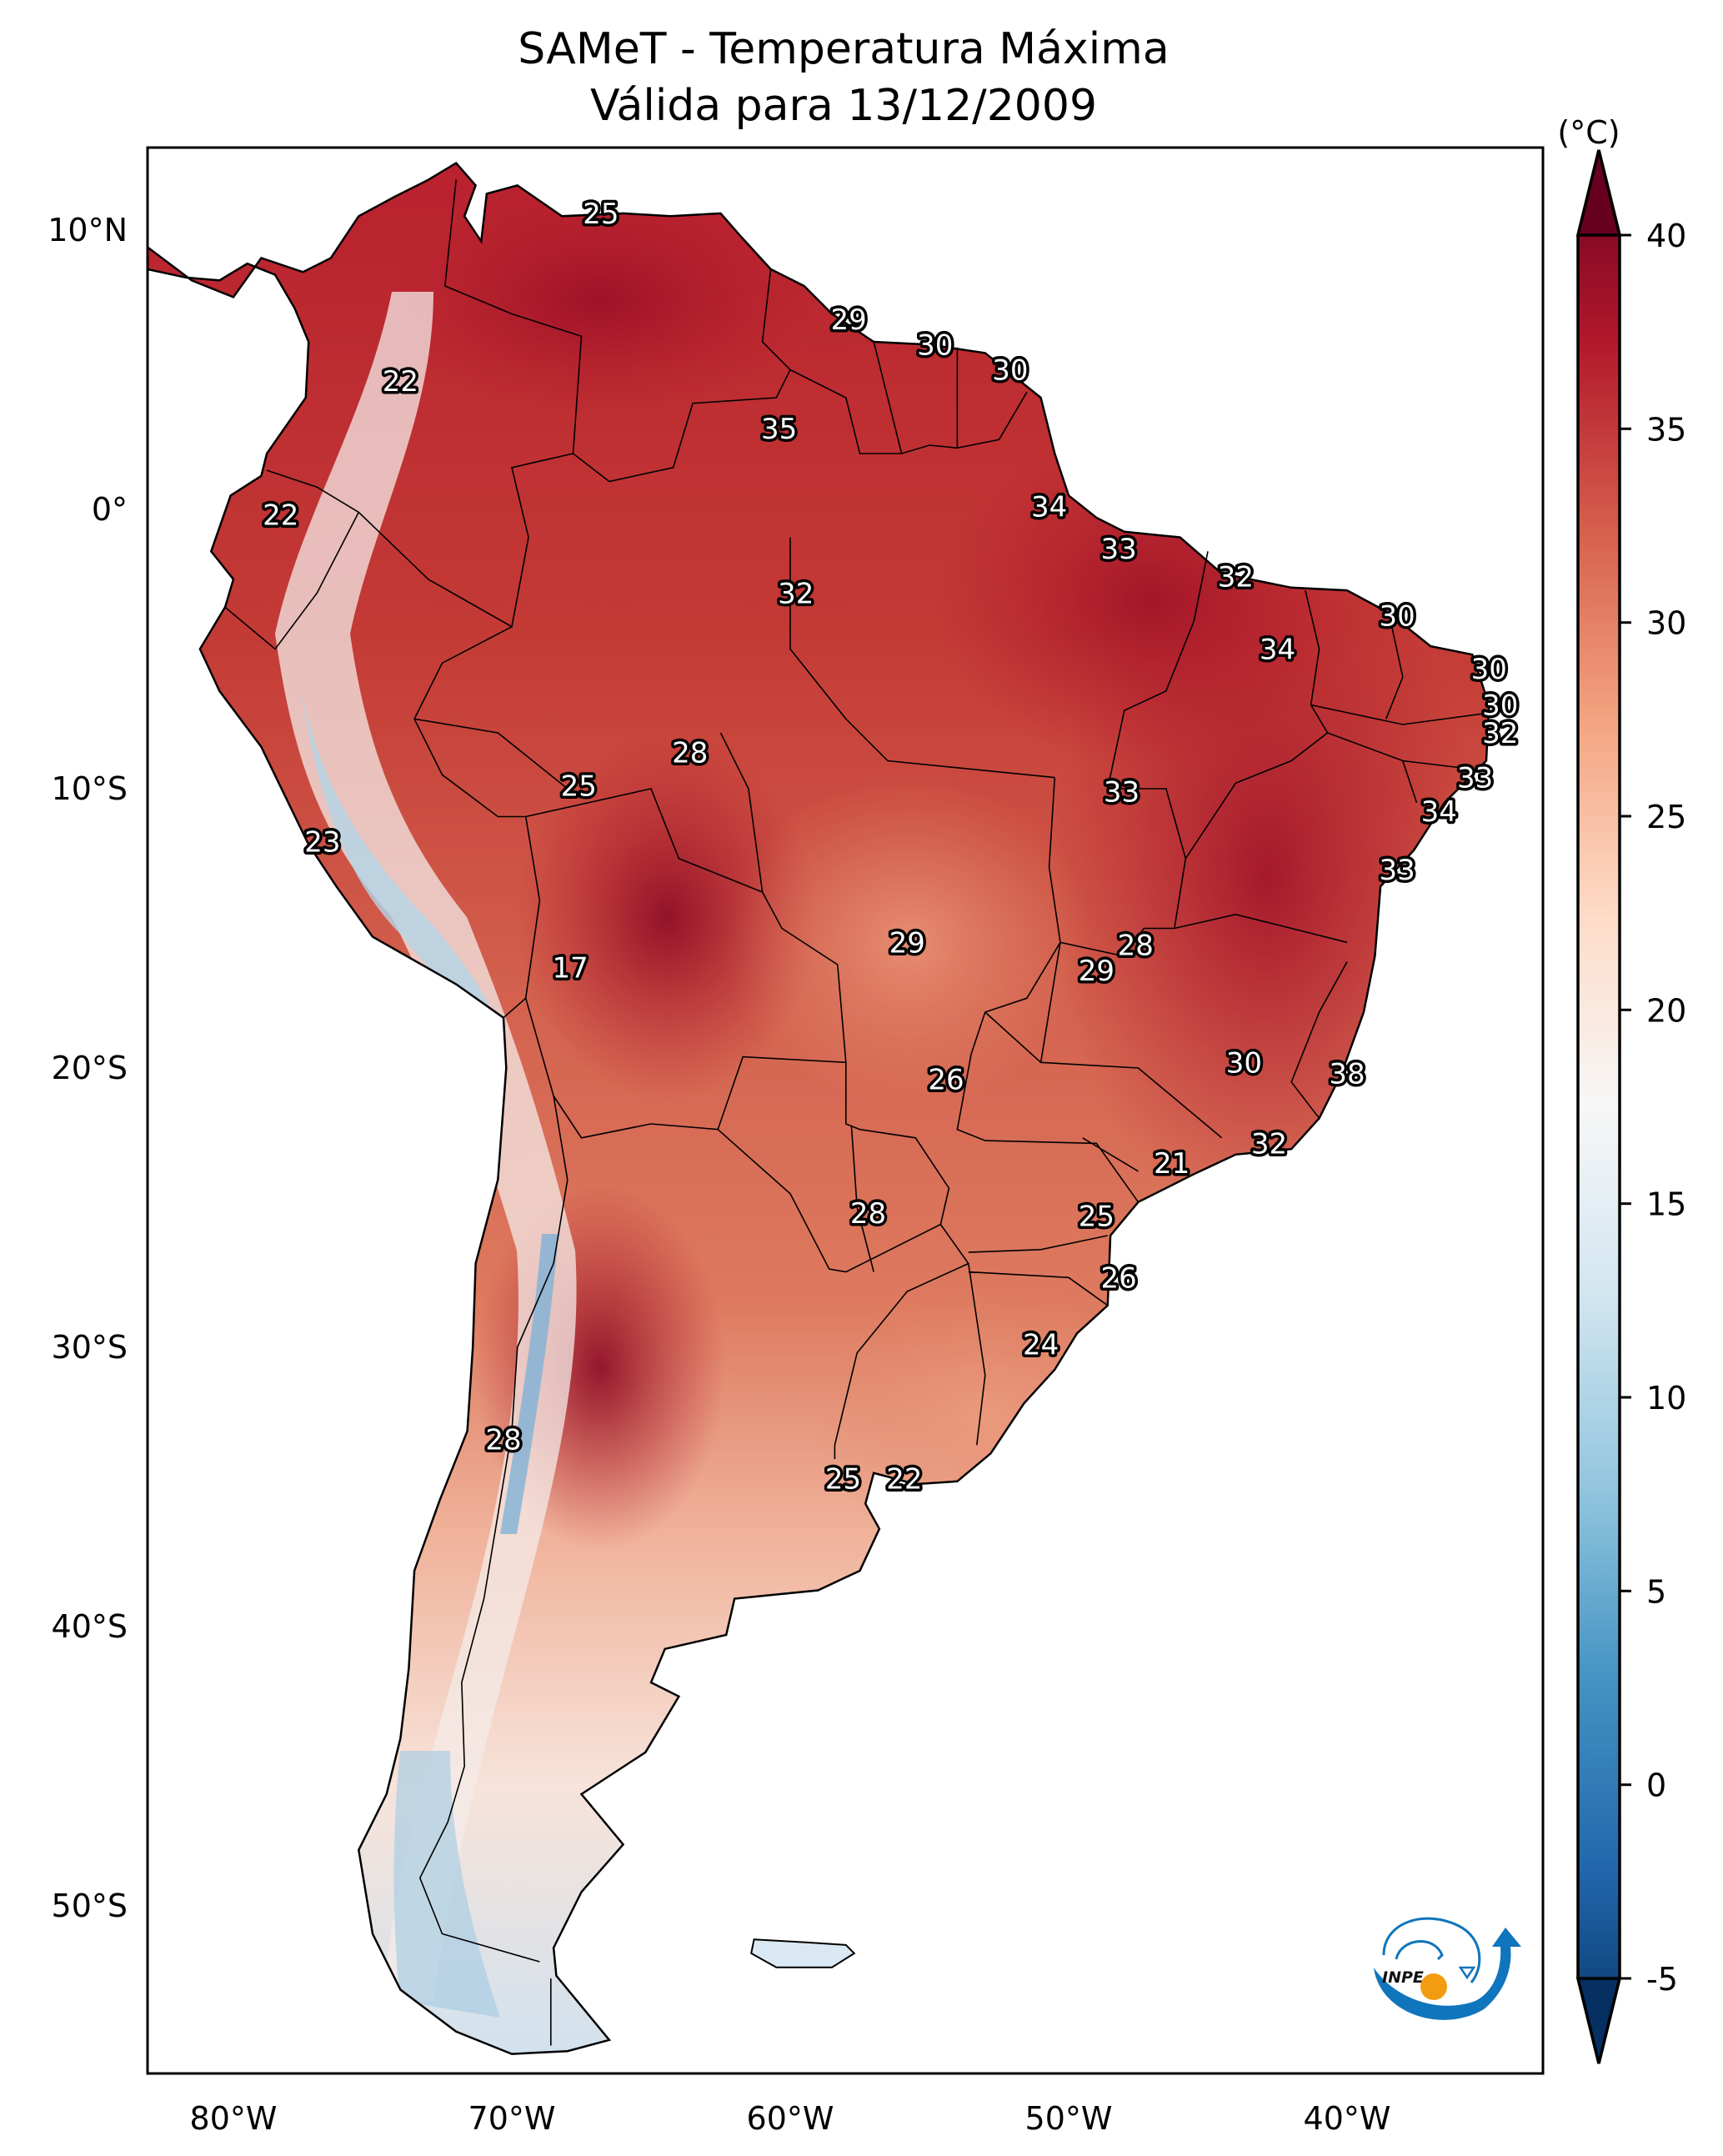  I want to click on longitude-axis: 80°W 70°W 60°W 50°W 40°W, so click(791, 2118).